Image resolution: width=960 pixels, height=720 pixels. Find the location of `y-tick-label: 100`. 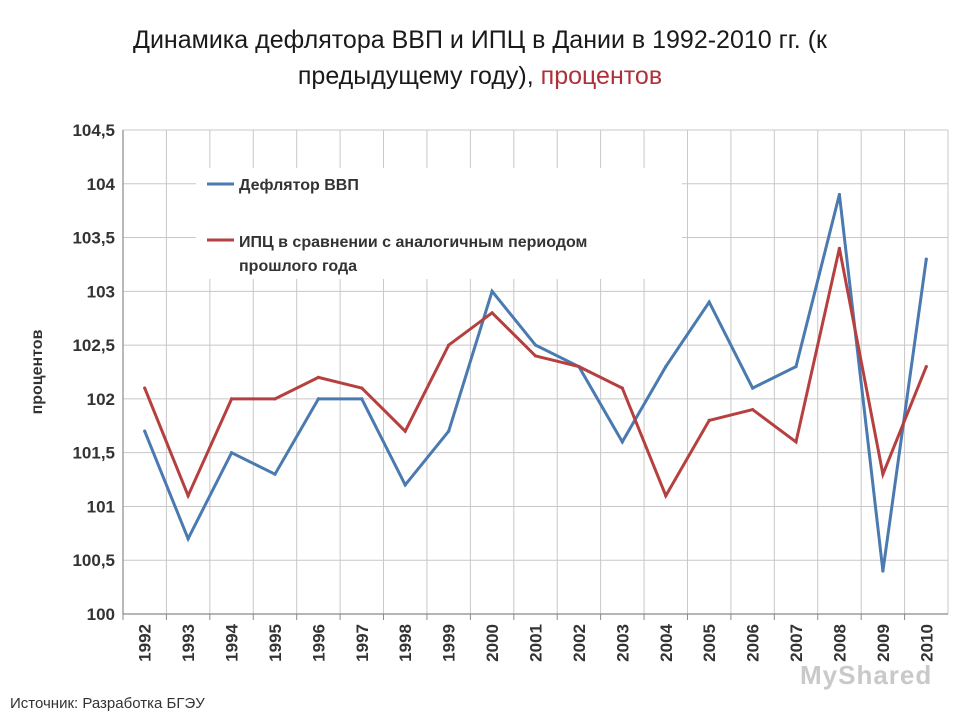

y-tick-label: 100 is located at coordinates (101, 614).